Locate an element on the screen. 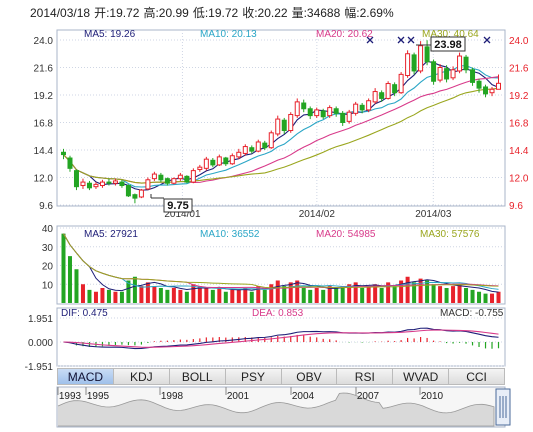  tab-obv: OBV is located at coordinates (309, 376).